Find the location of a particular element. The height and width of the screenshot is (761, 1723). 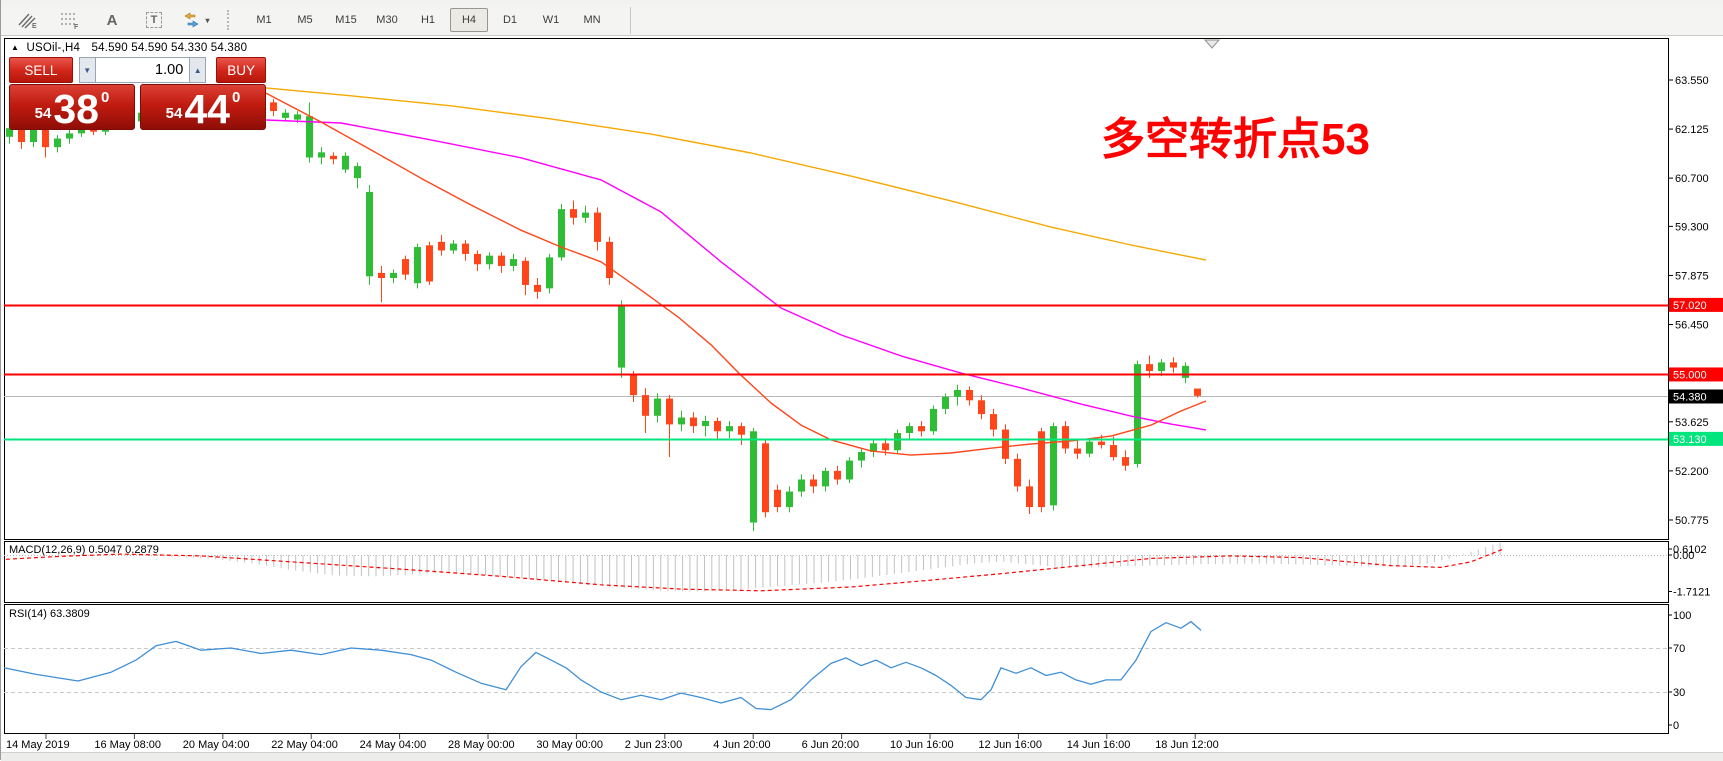

svg-text: 14 Jun 16:00 is located at coordinates (1099, 745).